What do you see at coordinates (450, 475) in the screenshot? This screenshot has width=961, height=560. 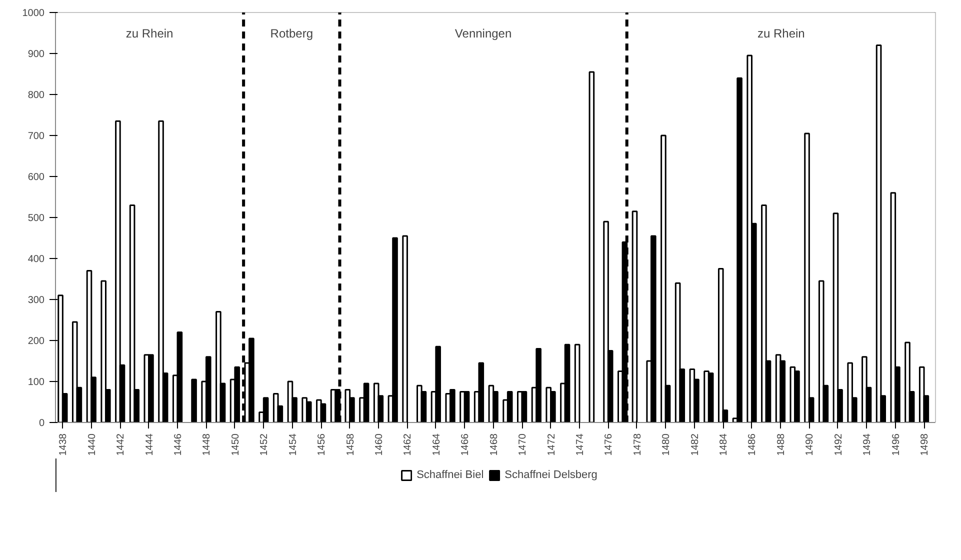 I see `legend-label: Schaffnei Biel` at bounding box center [450, 475].